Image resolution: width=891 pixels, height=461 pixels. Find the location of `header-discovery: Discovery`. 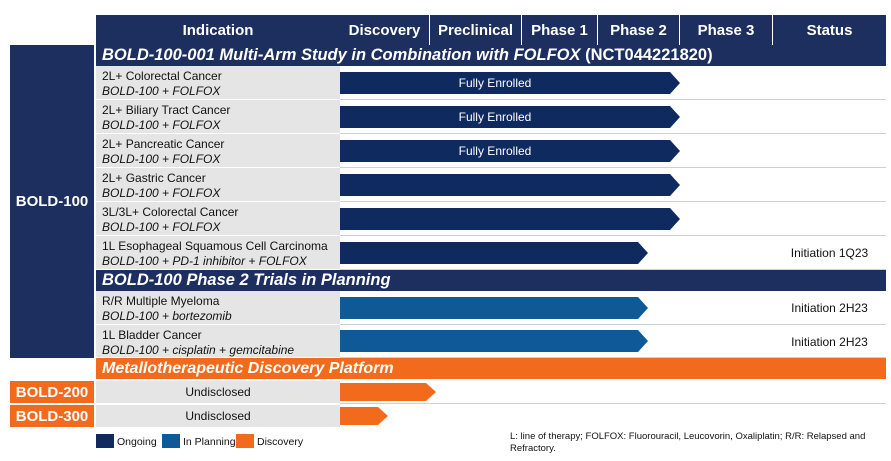

header-discovery: Discovery is located at coordinates (385, 30).